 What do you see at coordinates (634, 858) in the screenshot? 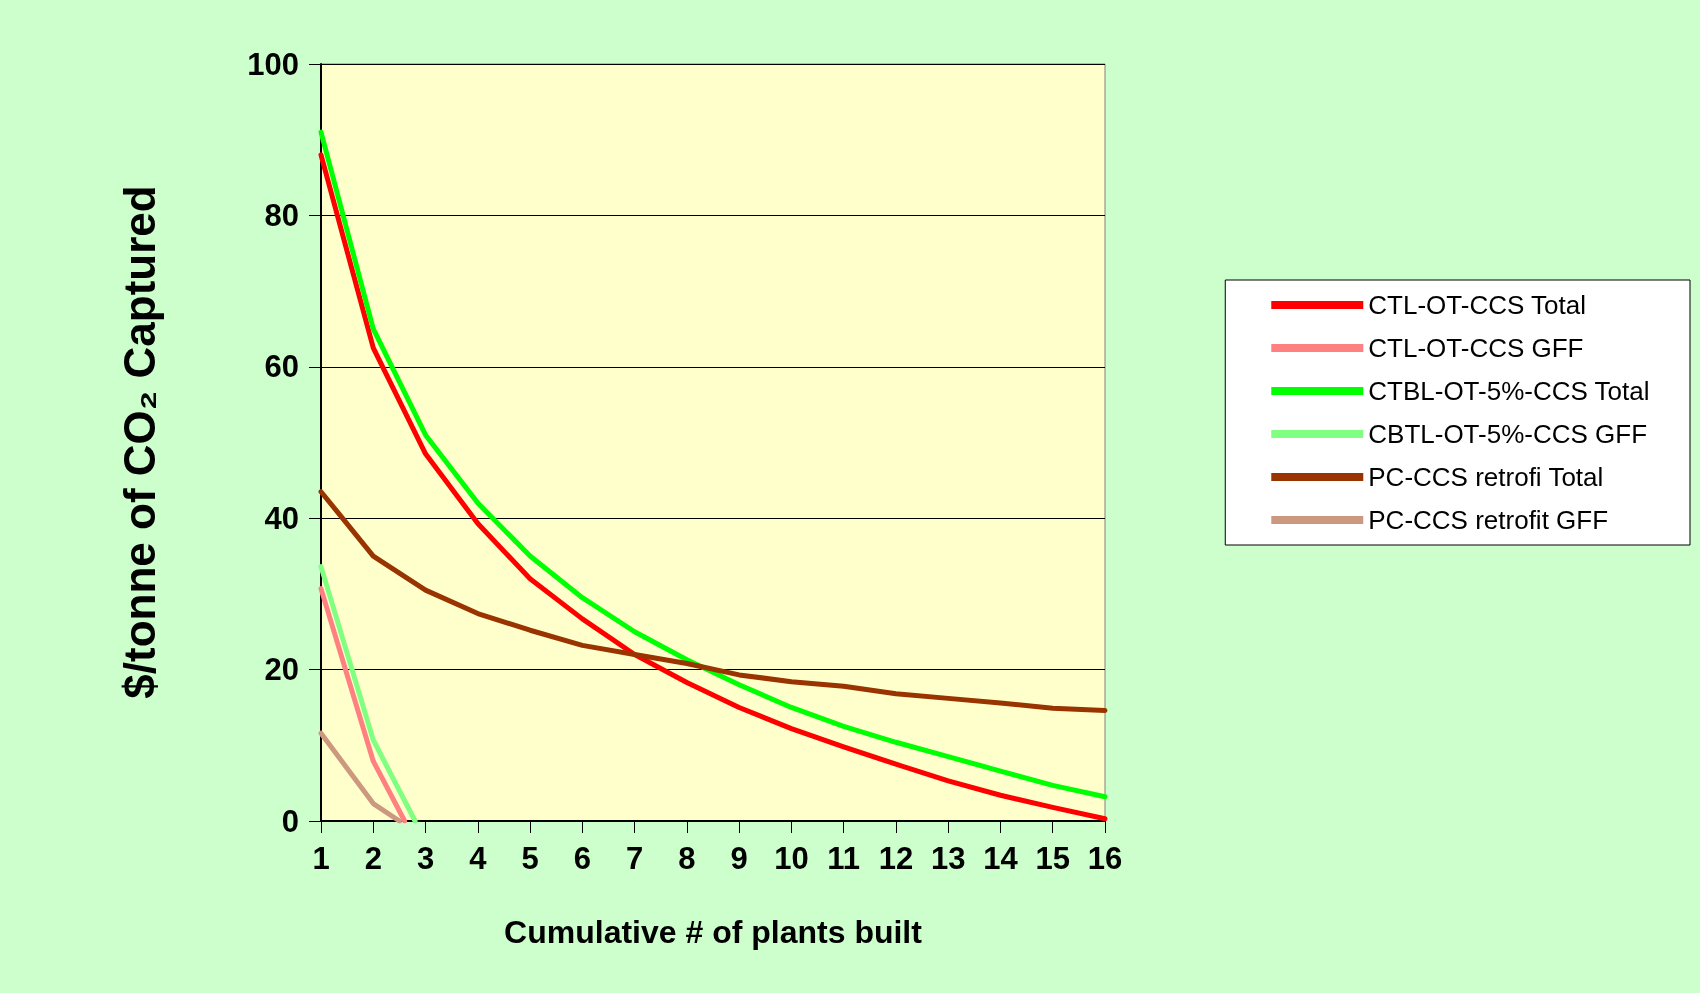
I see `x-tick-label: 7` at bounding box center [634, 858].